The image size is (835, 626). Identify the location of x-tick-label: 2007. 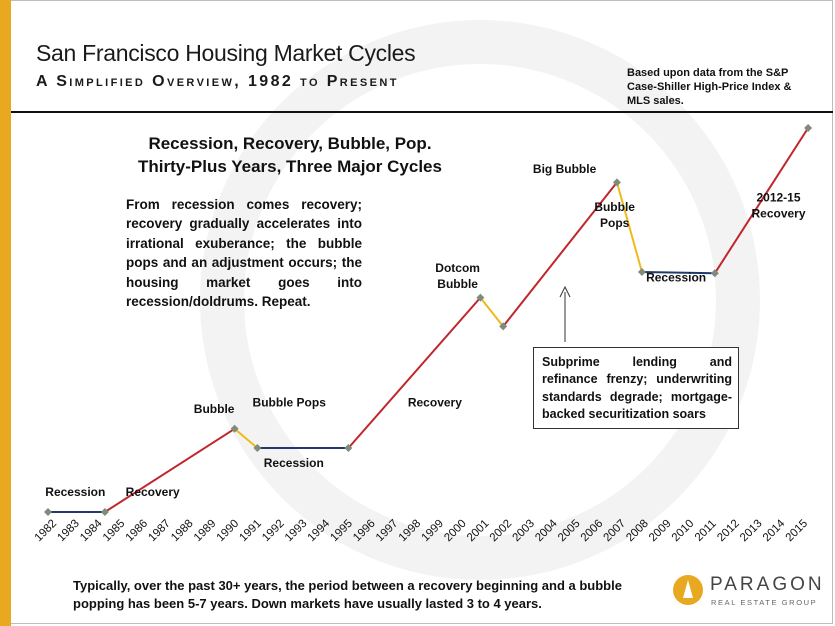
(615, 531).